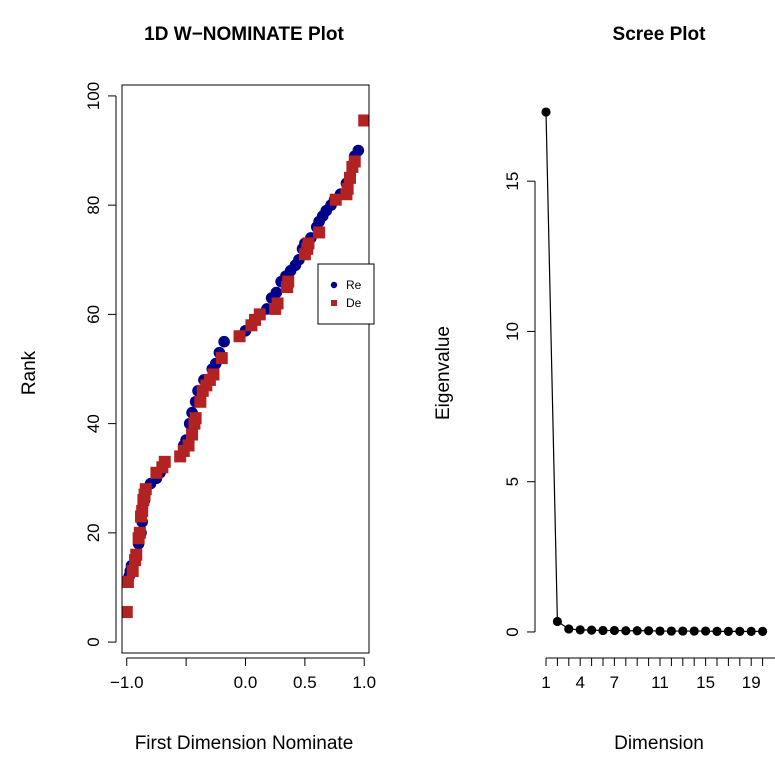 The height and width of the screenshot is (775, 775). I want to click on y-tick-label: 100, so click(93, 96).